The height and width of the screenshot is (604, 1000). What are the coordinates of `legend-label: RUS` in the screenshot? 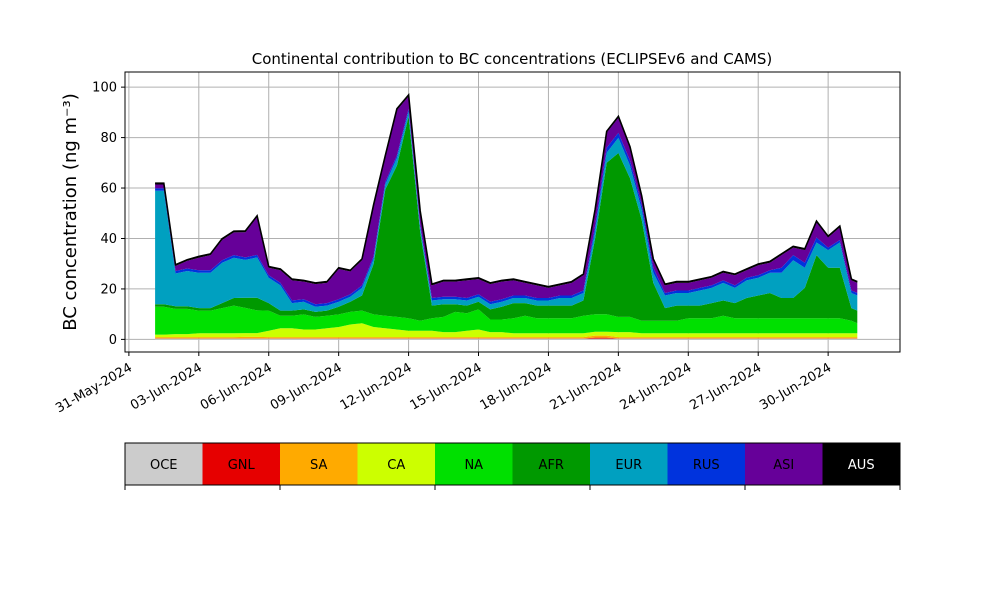 It's located at (706, 465).